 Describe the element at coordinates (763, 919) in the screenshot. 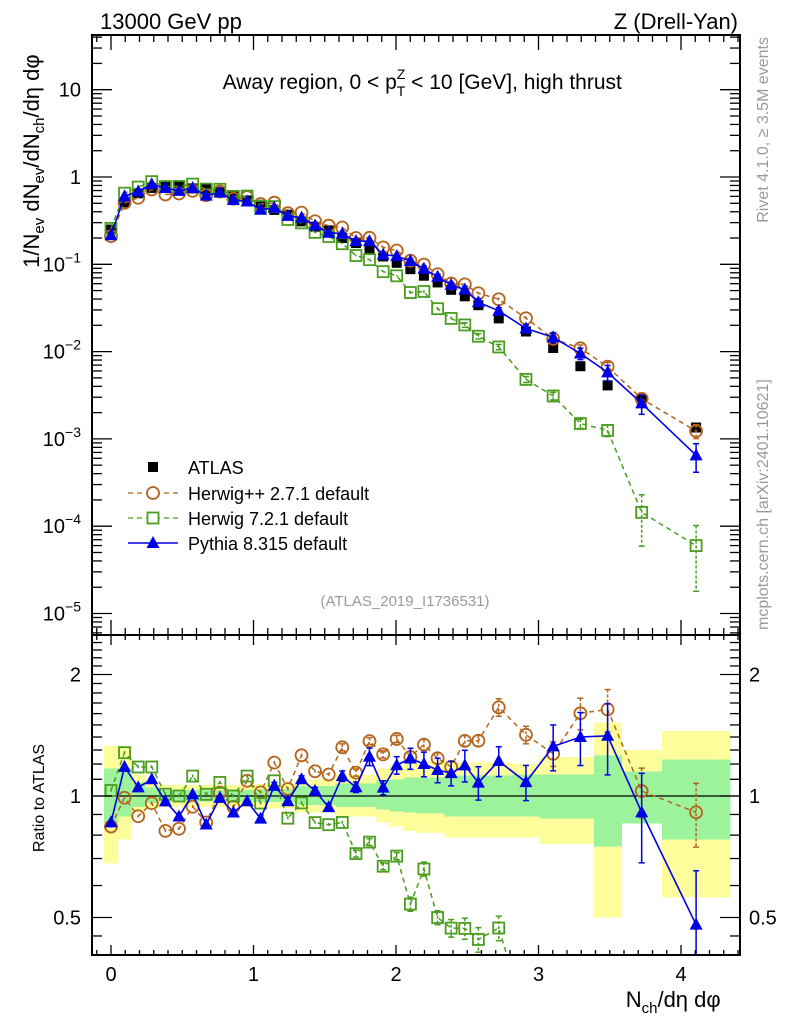

I see `ratio-tick-label-right: 0.5` at that location.